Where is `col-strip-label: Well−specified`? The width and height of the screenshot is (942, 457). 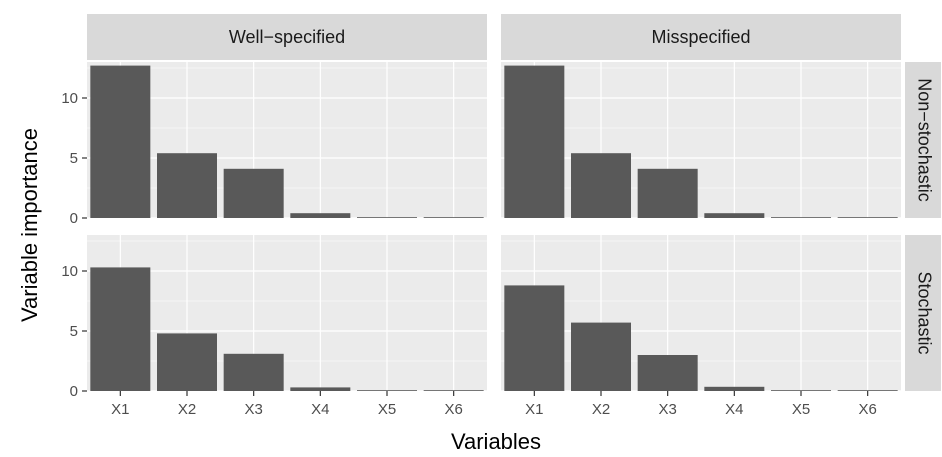
col-strip-label: Well−specified is located at coordinates (287, 37).